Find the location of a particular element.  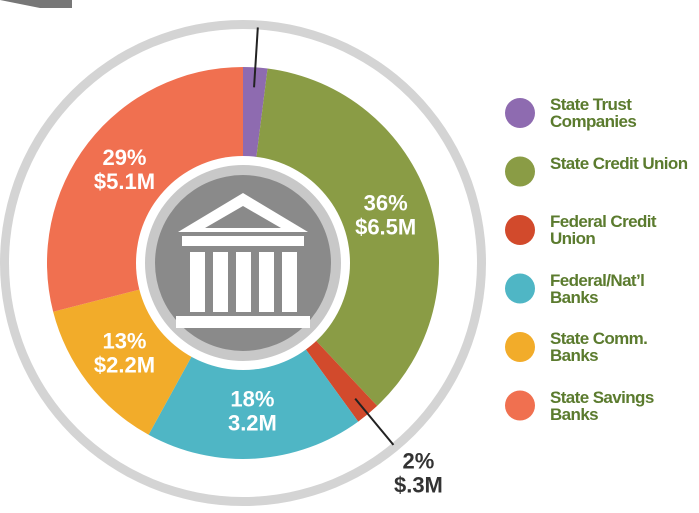

corner-shape is located at coordinates (36, 4).